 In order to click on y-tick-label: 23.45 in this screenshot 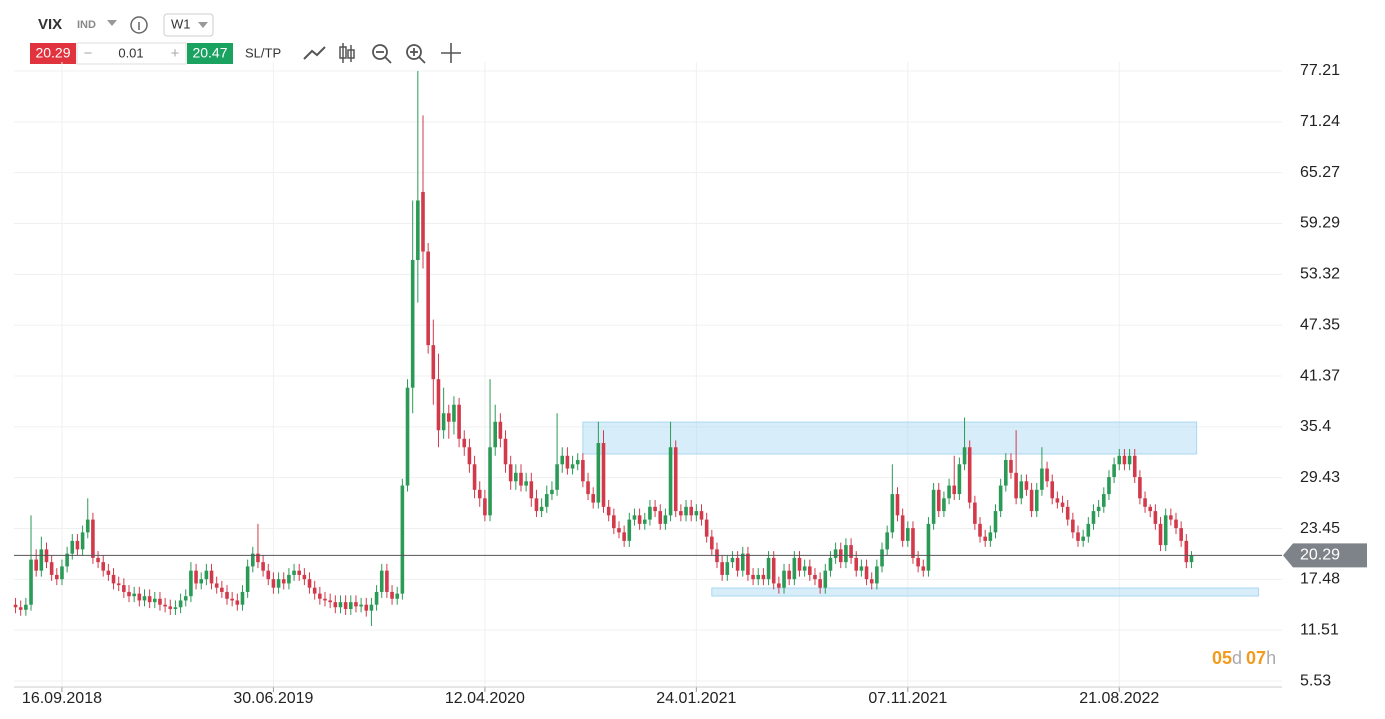, I will do `click(1320, 528)`.